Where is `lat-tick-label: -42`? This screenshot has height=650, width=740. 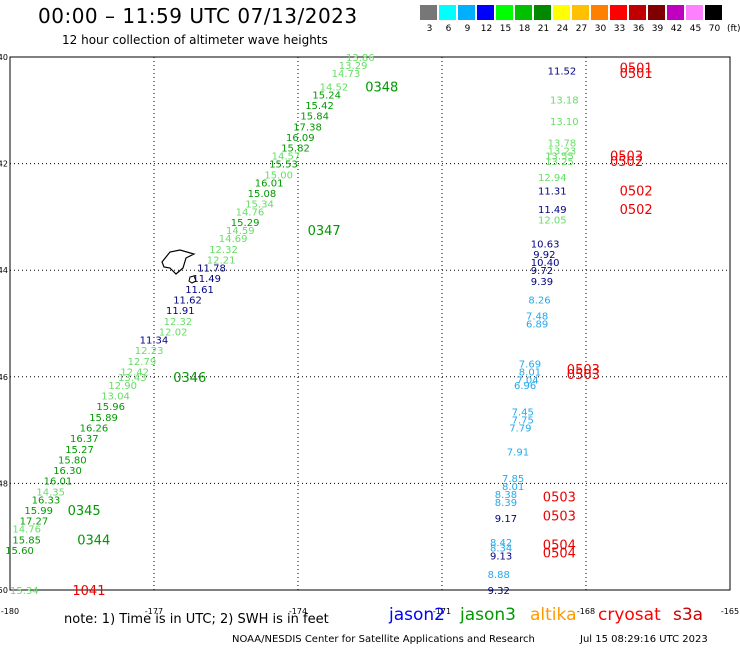
lat-tick-label: -42 is located at coordinates (4, 164).